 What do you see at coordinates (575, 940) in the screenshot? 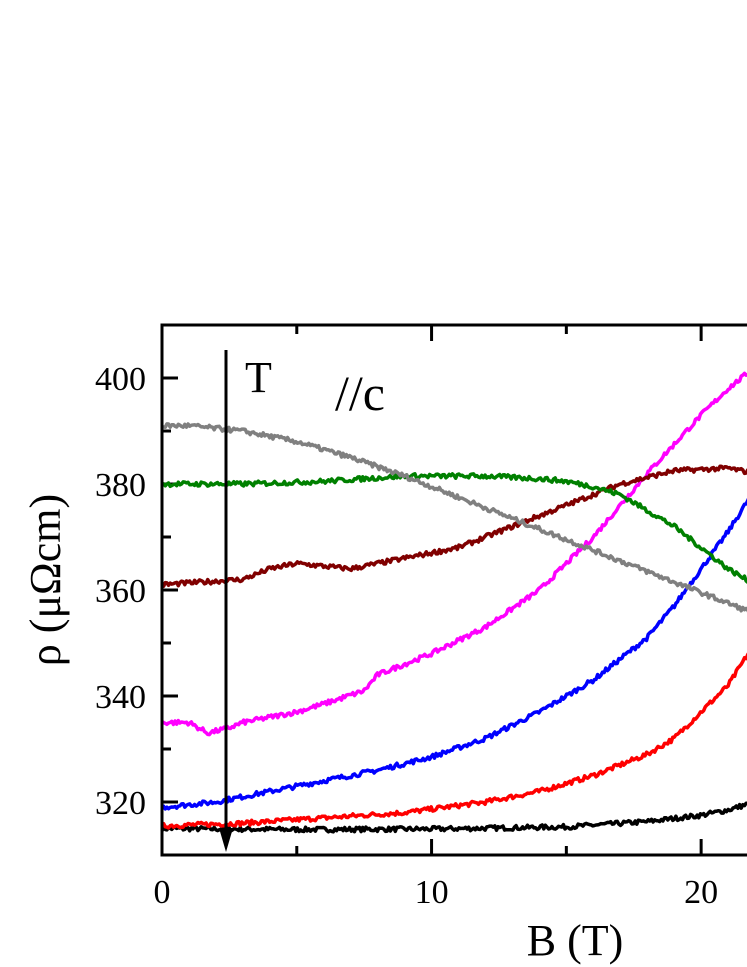
I see `x-axis-title: B (T)` at bounding box center [575, 940].